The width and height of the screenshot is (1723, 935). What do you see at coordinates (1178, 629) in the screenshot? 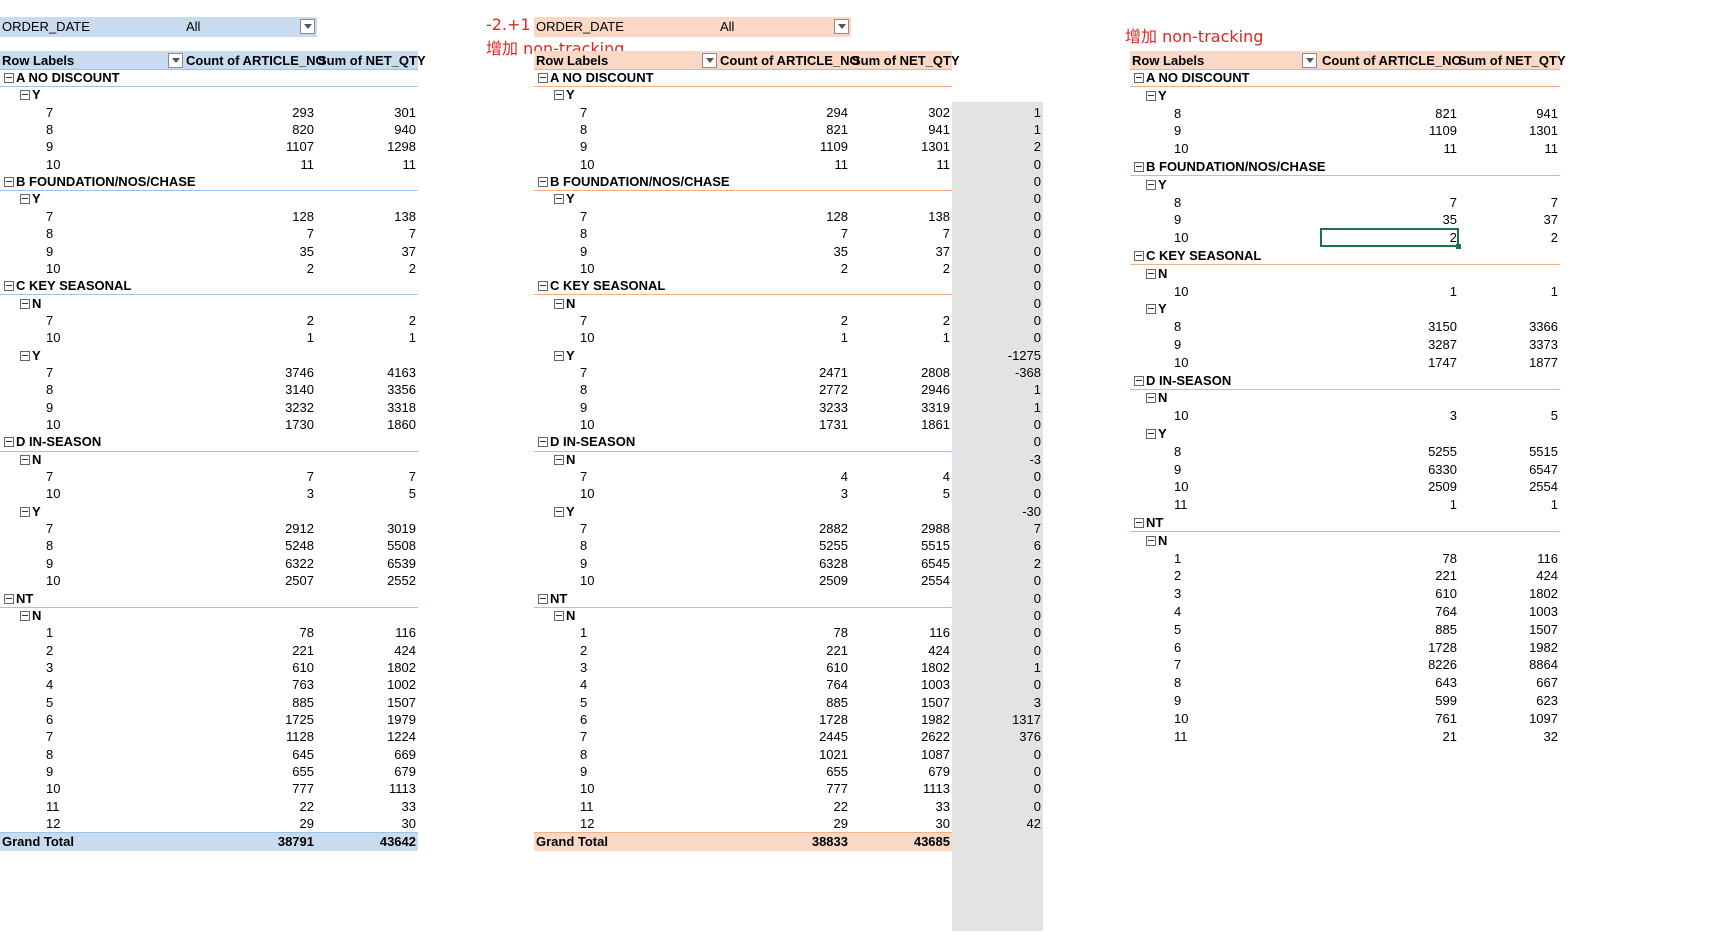
I see `row-label-text: 5` at bounding box center [1178, 629].